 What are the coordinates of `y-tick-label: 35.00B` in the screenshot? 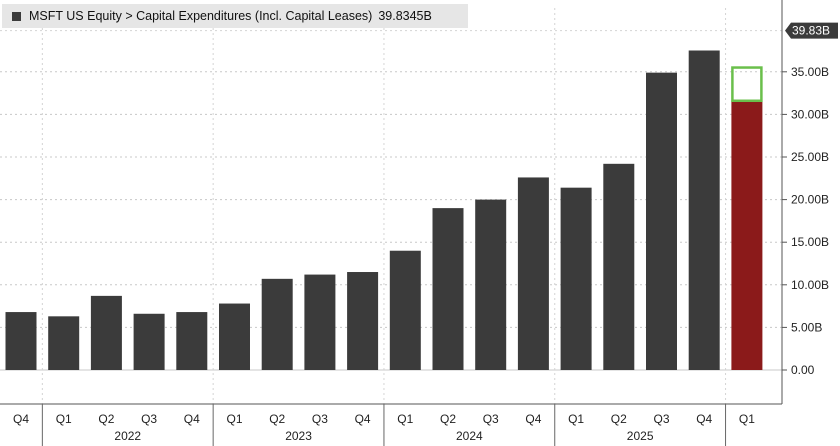 It's located at (810, 72).